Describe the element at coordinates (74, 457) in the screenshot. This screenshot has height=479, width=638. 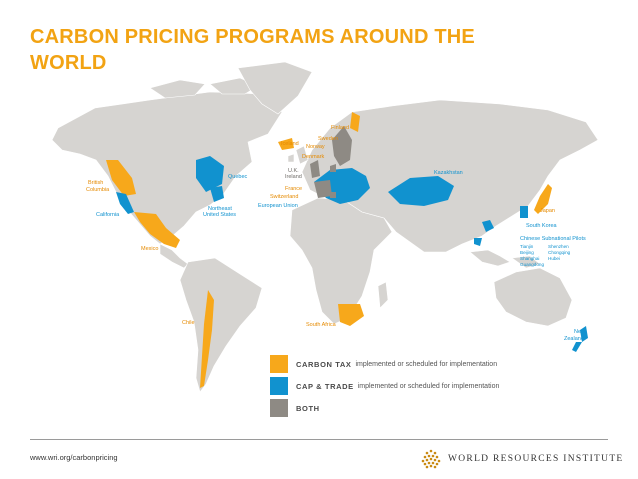
I see `footer-url-link: www.wri.org/carbonpricing` at that location.